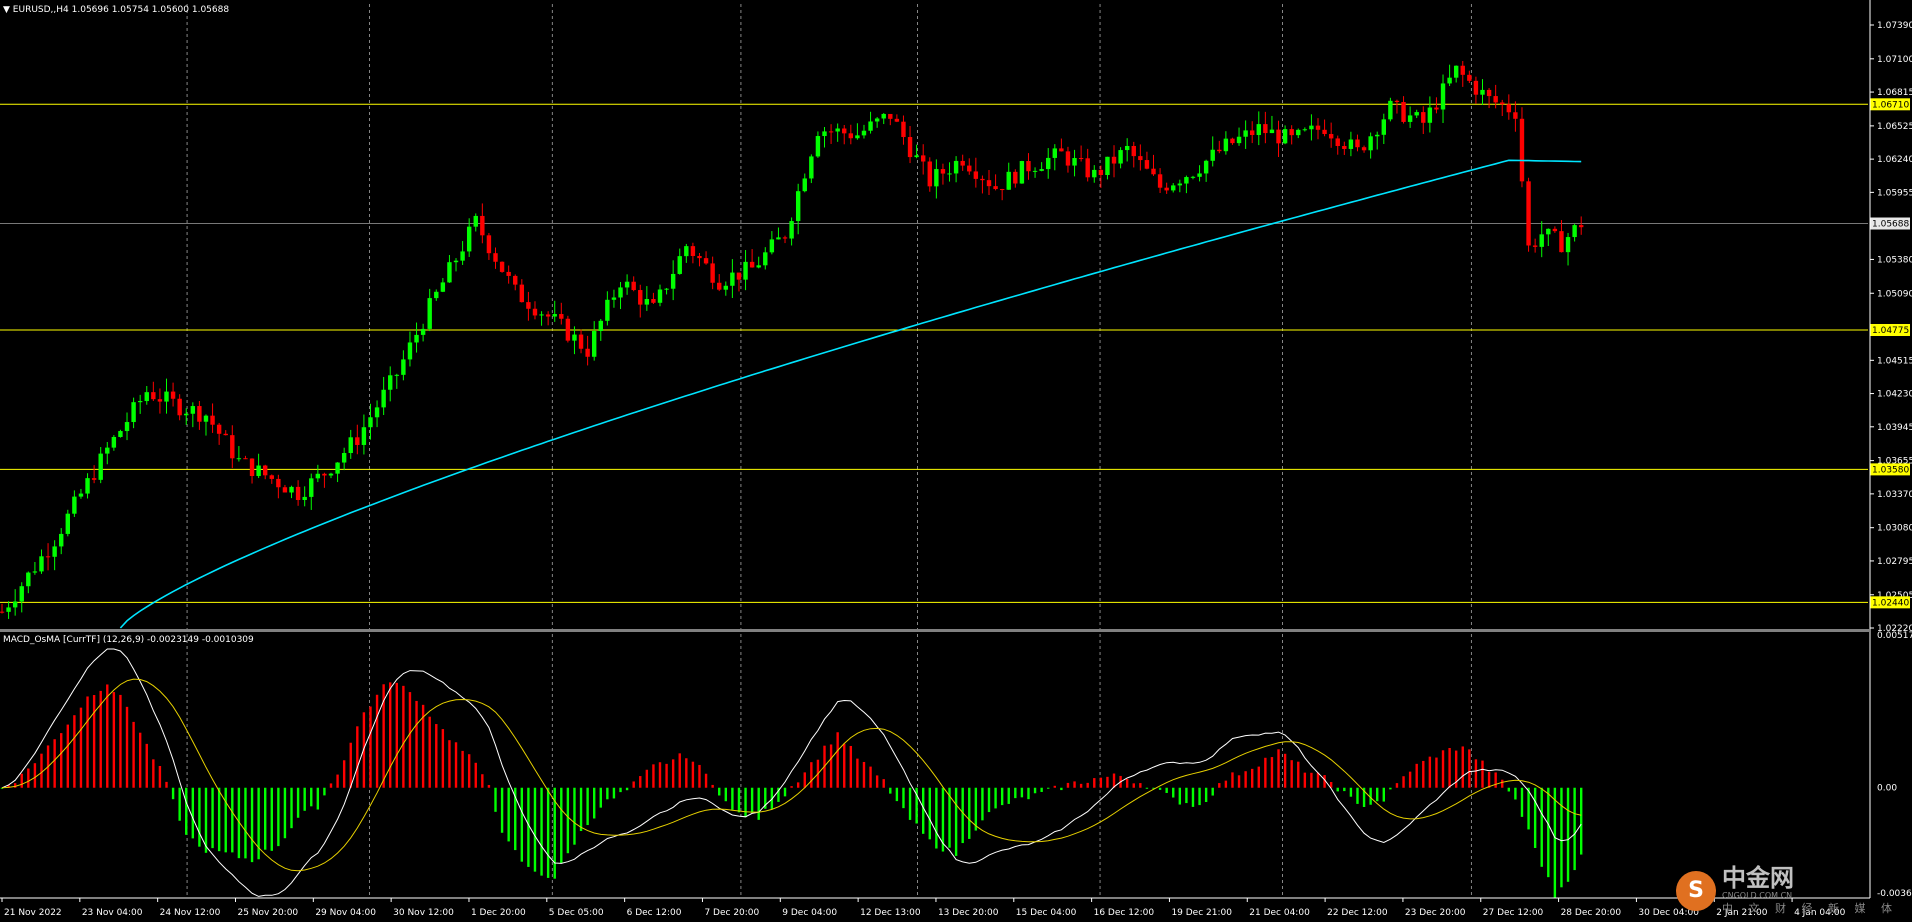 Image resolution: width=1912 pixels, height=922 pixels. What do you see at coordinates (1890, 329) in the screenshot?
I see `price-tag-box` at bounding box center [1890, 329].